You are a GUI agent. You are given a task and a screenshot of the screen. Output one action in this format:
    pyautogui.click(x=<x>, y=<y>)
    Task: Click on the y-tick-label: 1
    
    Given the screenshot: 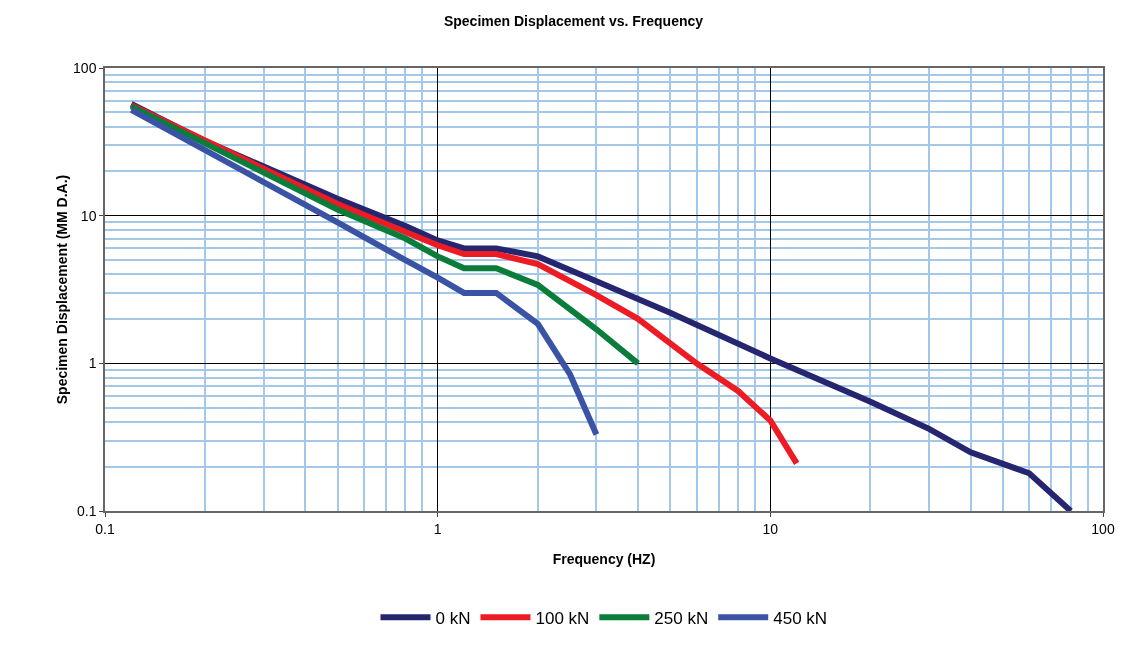 What is the action you would take?
    pyautogui.click(x=92, y=363)
    